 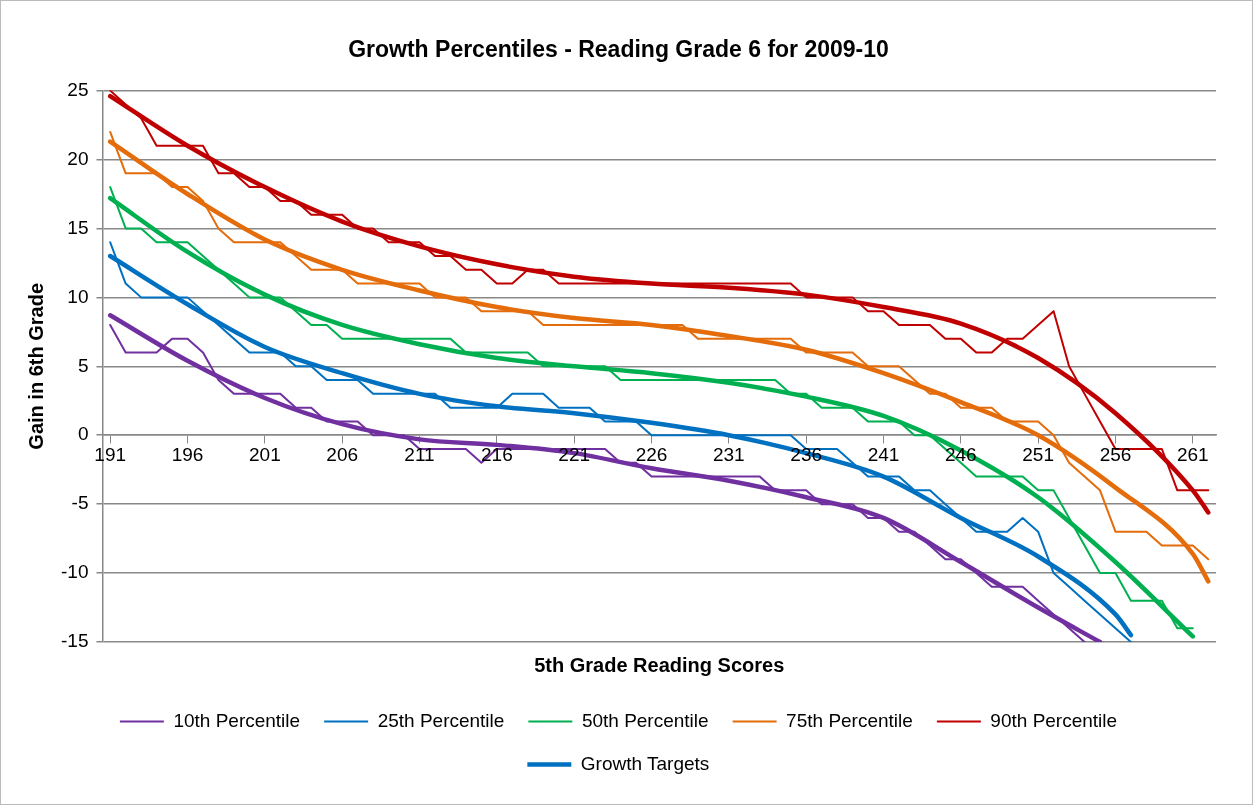 What do you see at coordinates (1054, 720) in the screenshot?
I see `legend-label: 90th Percentile` at bounding box center [1054, 720].